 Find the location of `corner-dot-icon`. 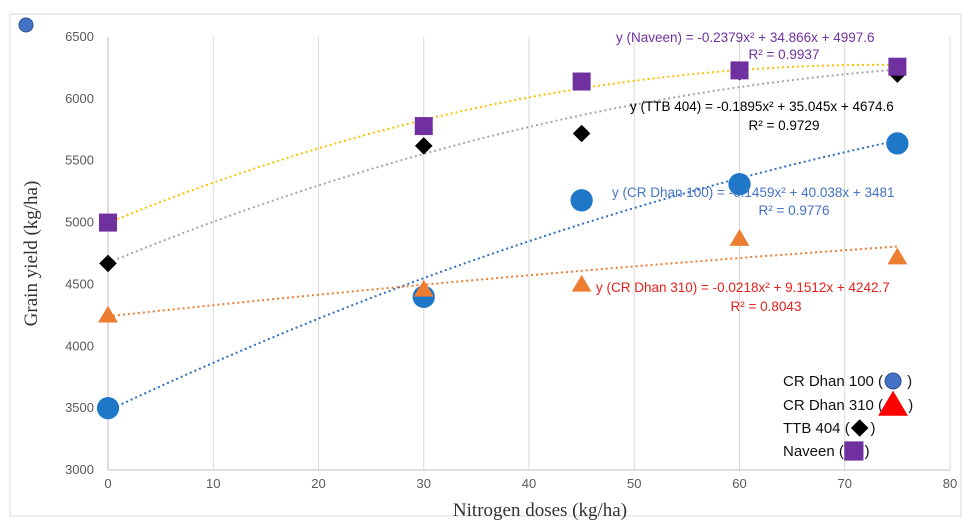

corner-dot-icon is located at coordinates (26, 25).